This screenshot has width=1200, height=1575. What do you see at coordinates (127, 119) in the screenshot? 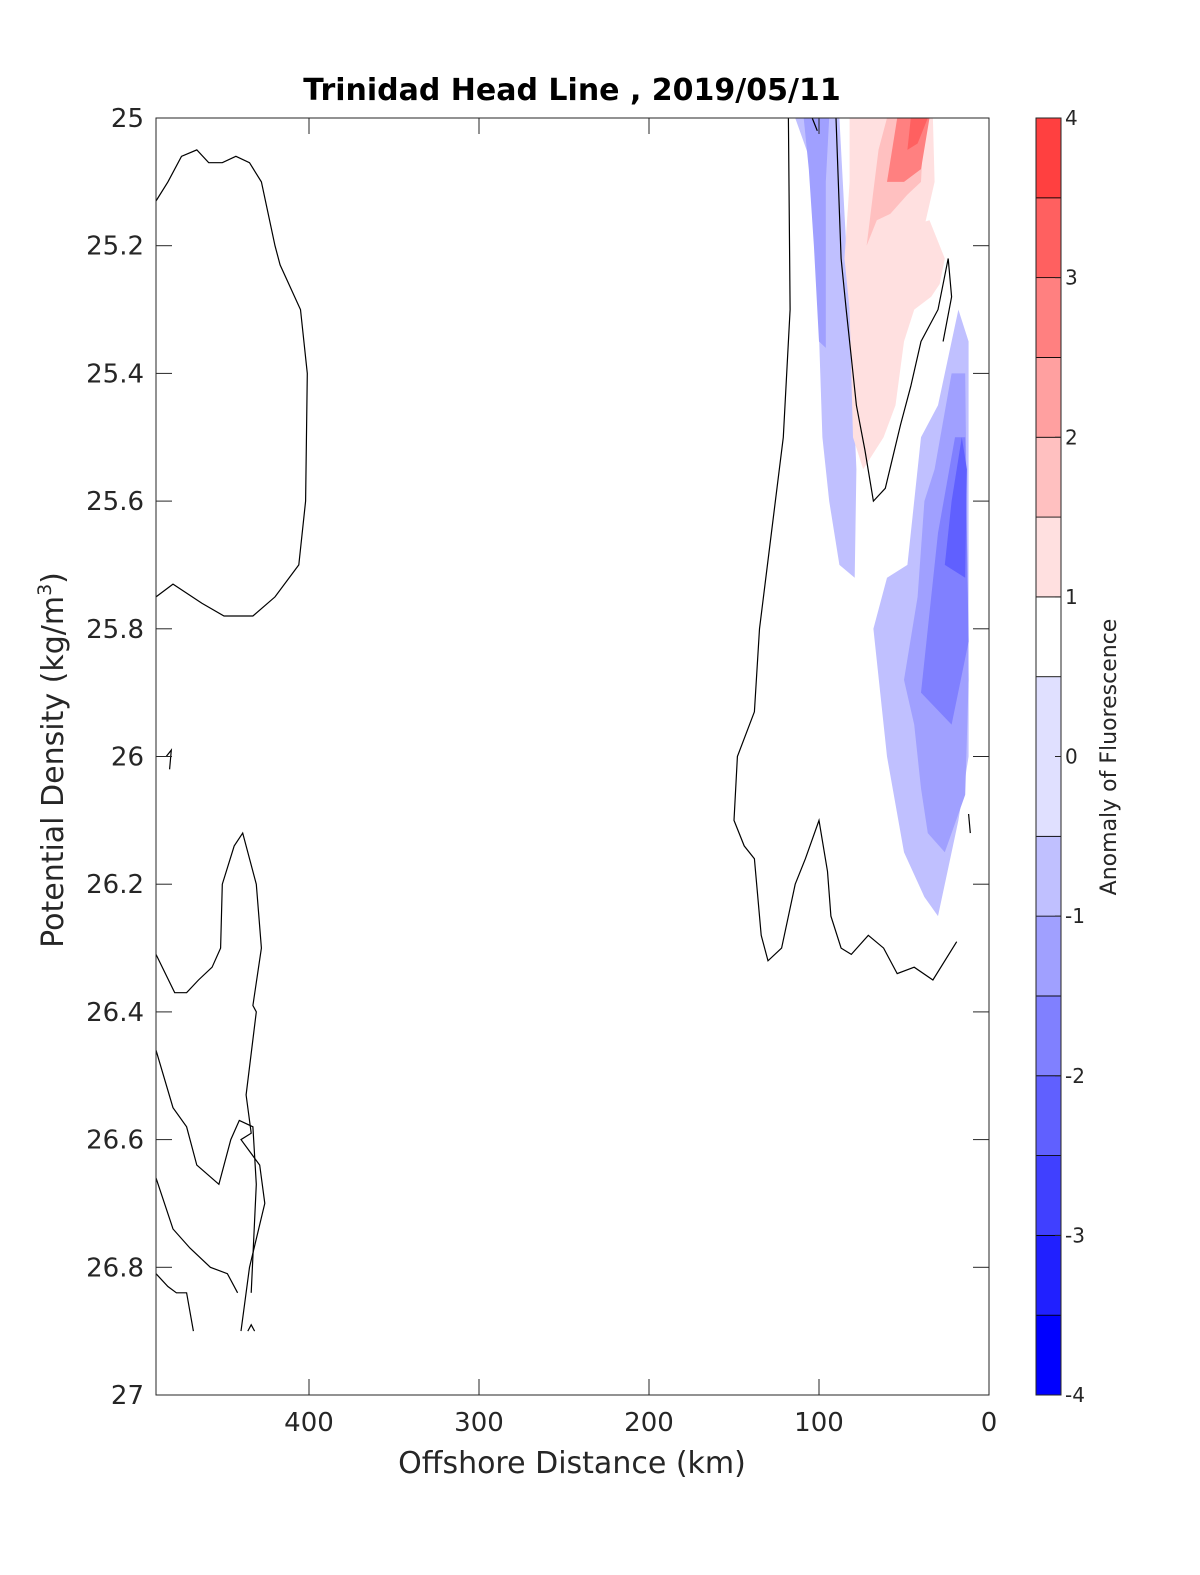
I see `y-tick-label: 25` at bounding box center [127, 119].